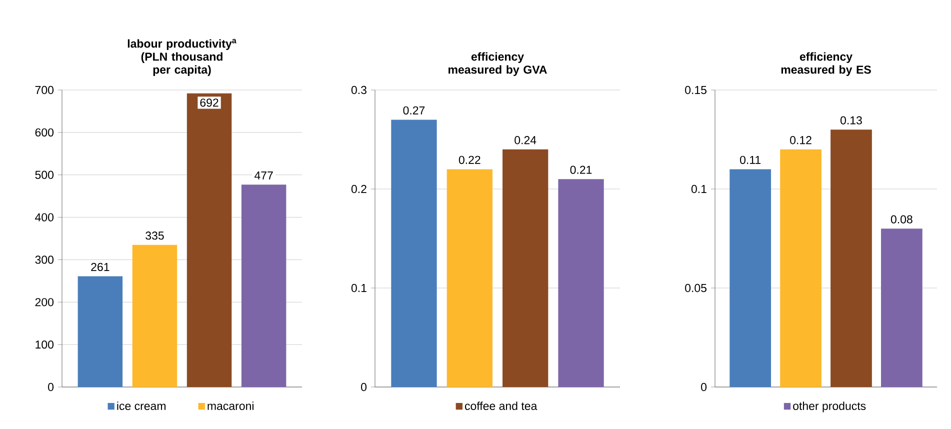 This screenshot has width=951, height=429. What do you see at coordinates (750, 160) in the screenshot?
I see `data-label: 0.11` at bounding box center [750, 160].